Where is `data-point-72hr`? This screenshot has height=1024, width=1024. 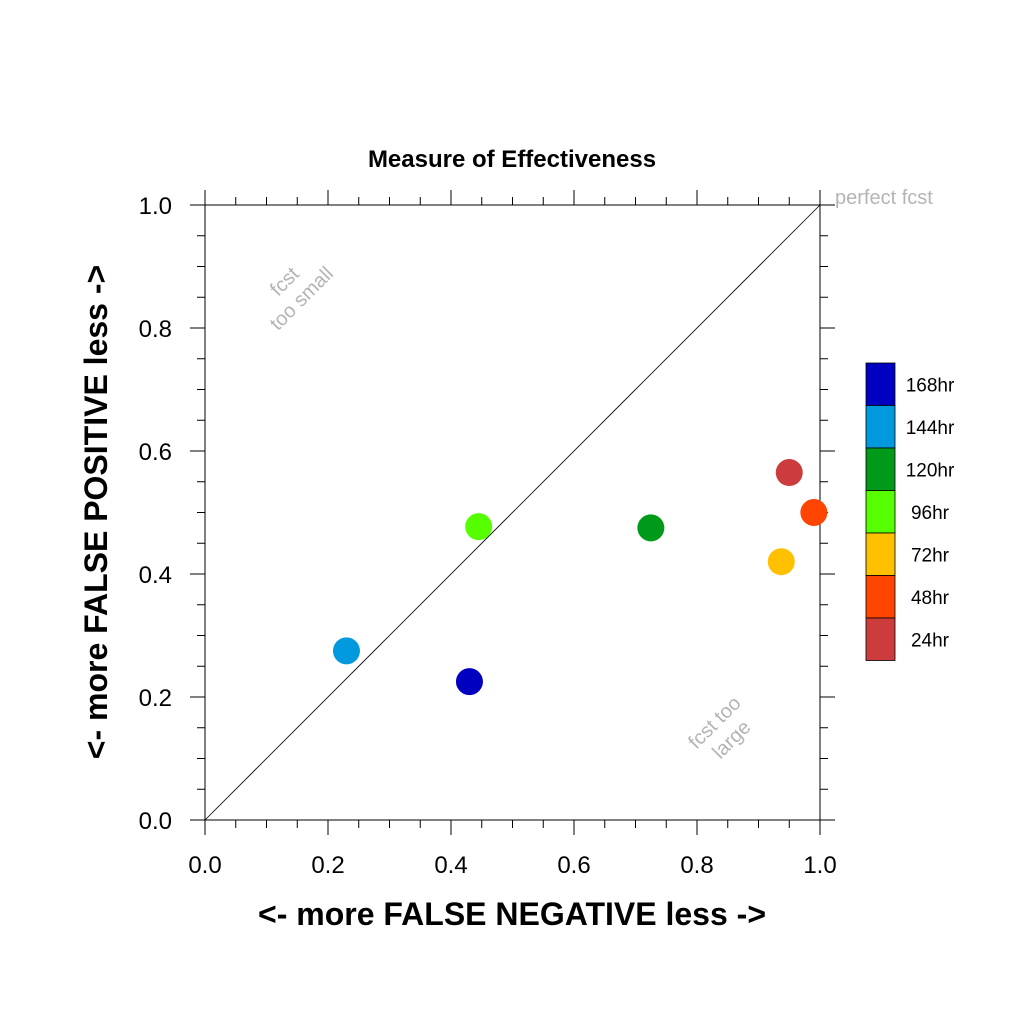
data-point-72hr is located at coordinates (781, 562).